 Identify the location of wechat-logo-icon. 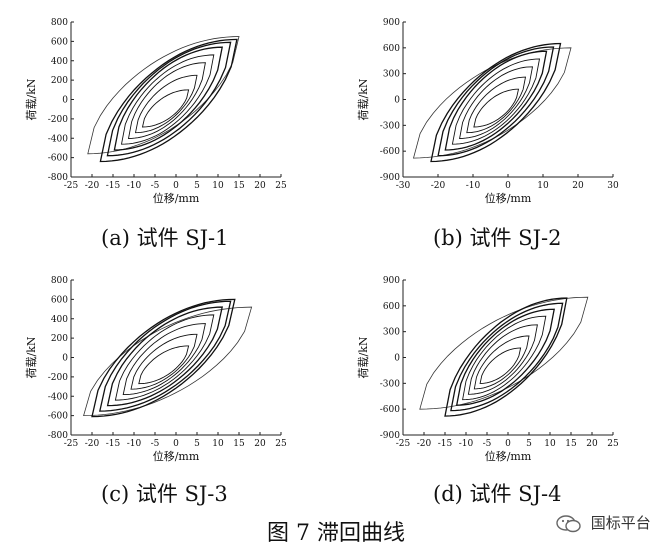
(568, 523).